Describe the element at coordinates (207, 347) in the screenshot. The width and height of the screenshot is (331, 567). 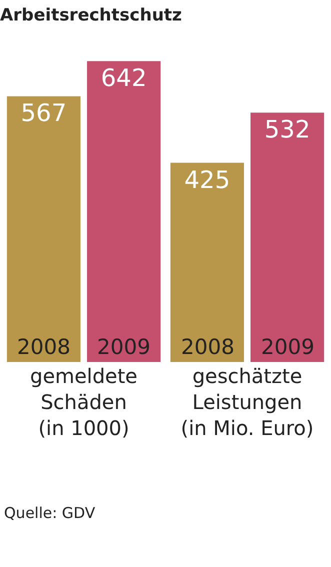
I see `text: 2008` at that location.